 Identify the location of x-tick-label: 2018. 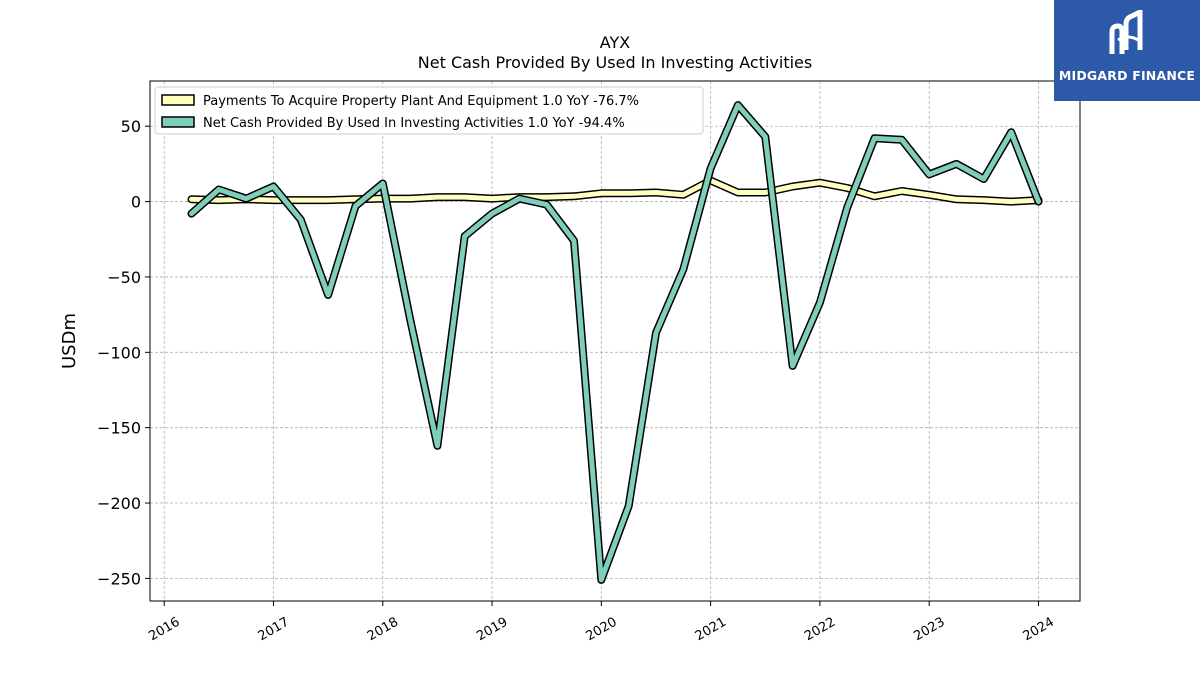
(383, 630).